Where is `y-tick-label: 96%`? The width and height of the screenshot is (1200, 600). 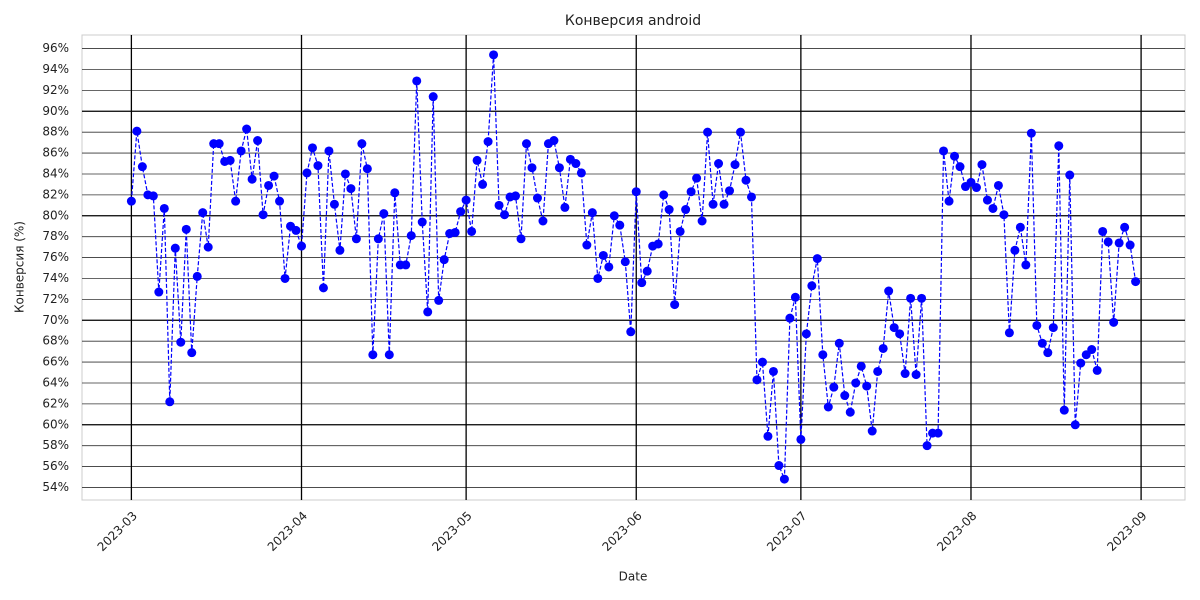 y-tick-label: 96% is located at coordinates (55, 48).